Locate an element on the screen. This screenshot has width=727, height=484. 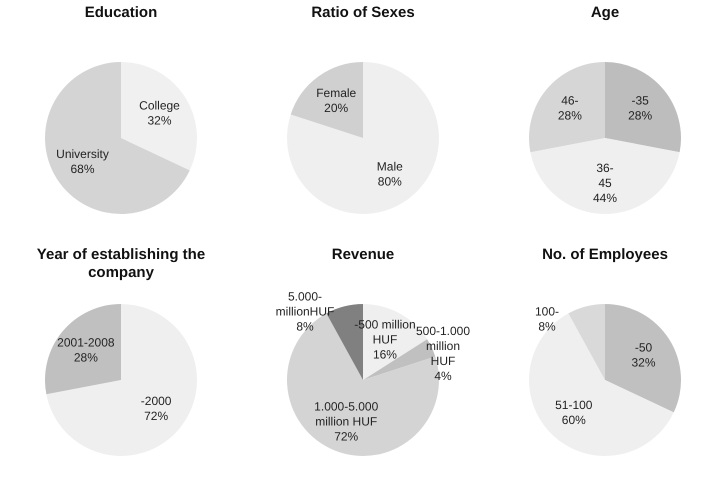
slice-label: Male is located at coordinates (390, 167).